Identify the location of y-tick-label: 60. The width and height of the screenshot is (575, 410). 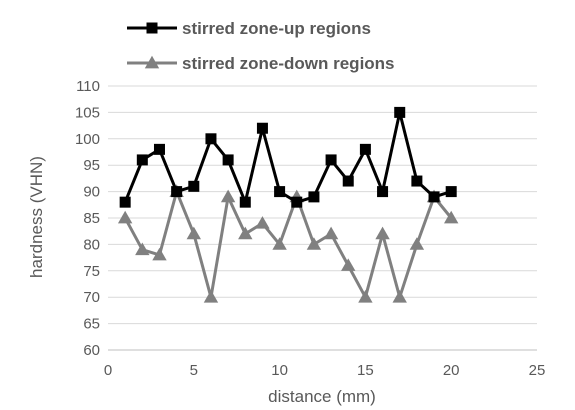
(91, 350).